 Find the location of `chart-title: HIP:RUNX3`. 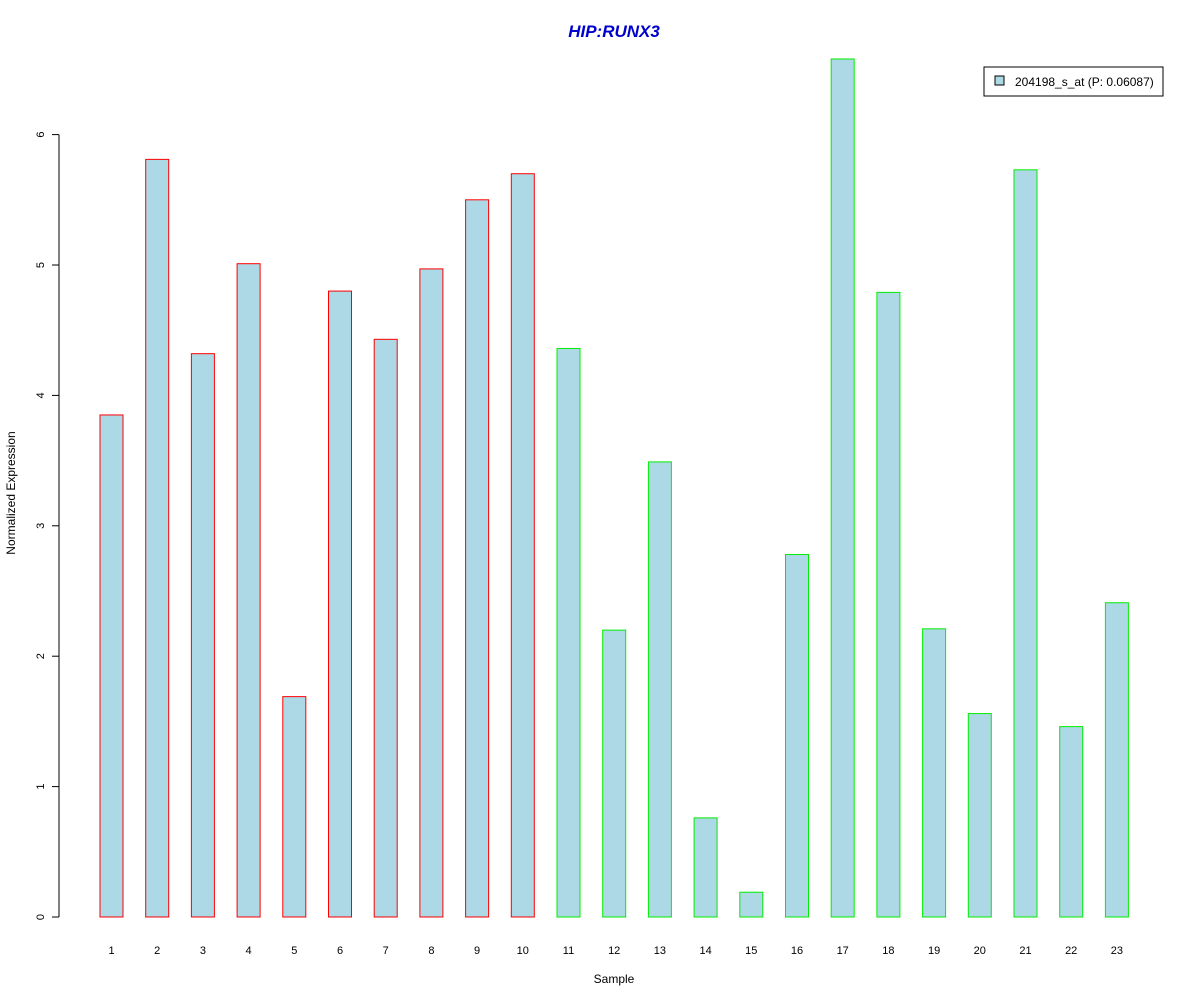

chart-title: HIP:RUNX3 is located at coordinates (614, 31).